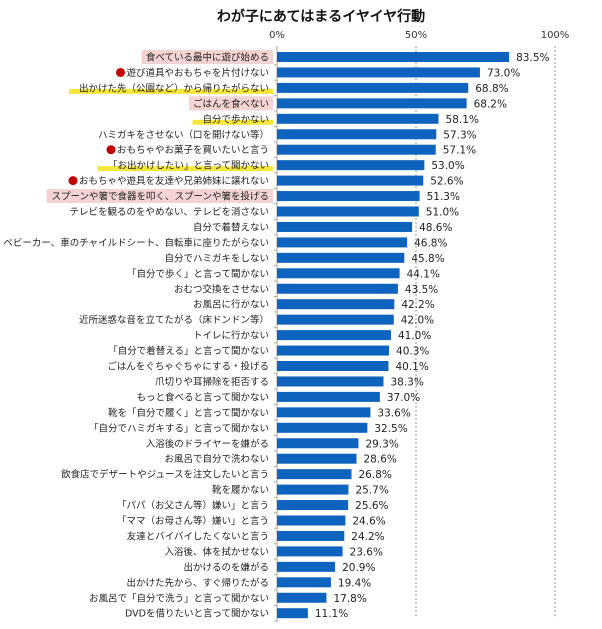 The width and height of the screenshot is (602, 629). I want to click on value-label: 40.3%, so click(412, 352).